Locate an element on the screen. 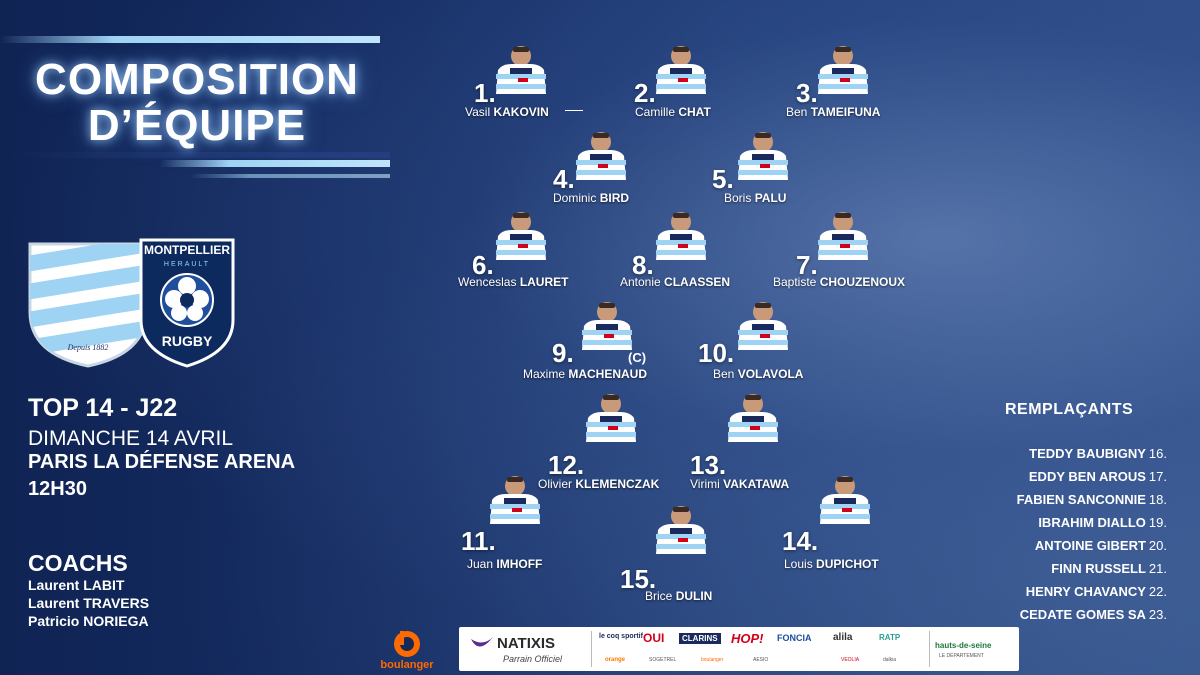 Image resolution: width=1200 pixels, height=675 pixels. player-last-name: VOLAVOLA is located at coordinates (770, 374).